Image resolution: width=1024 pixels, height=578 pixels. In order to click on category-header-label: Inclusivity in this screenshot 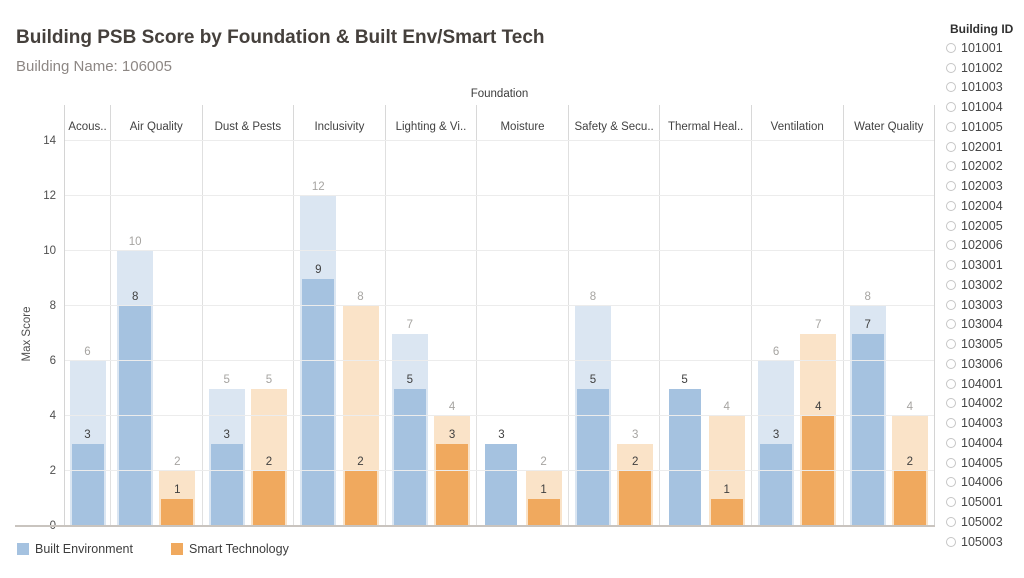, I will do `click(340, 122)`.